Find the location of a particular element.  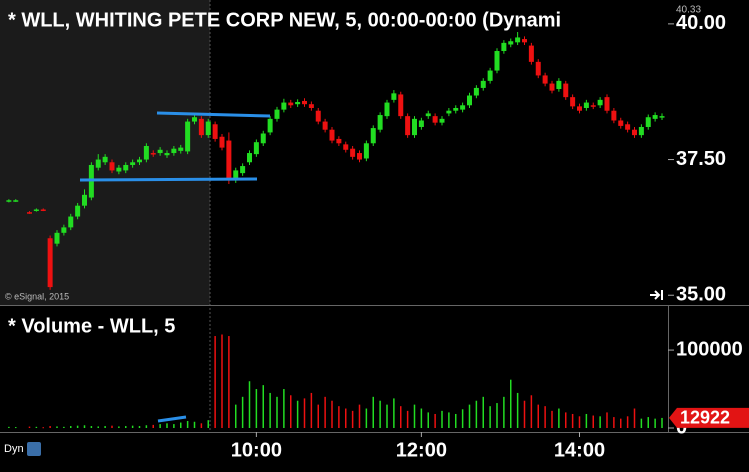

credit: © eSignal, 2015 is located at coordinates (37, 296).